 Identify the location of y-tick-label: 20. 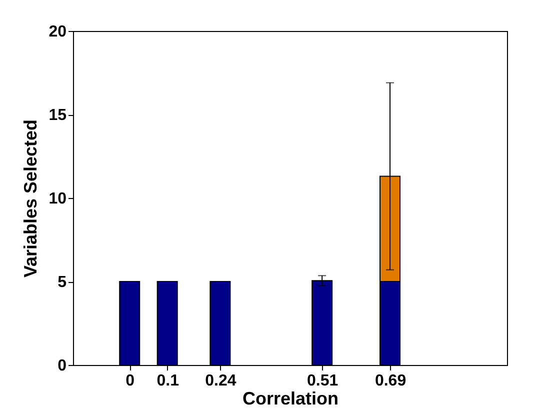
(57, 32).